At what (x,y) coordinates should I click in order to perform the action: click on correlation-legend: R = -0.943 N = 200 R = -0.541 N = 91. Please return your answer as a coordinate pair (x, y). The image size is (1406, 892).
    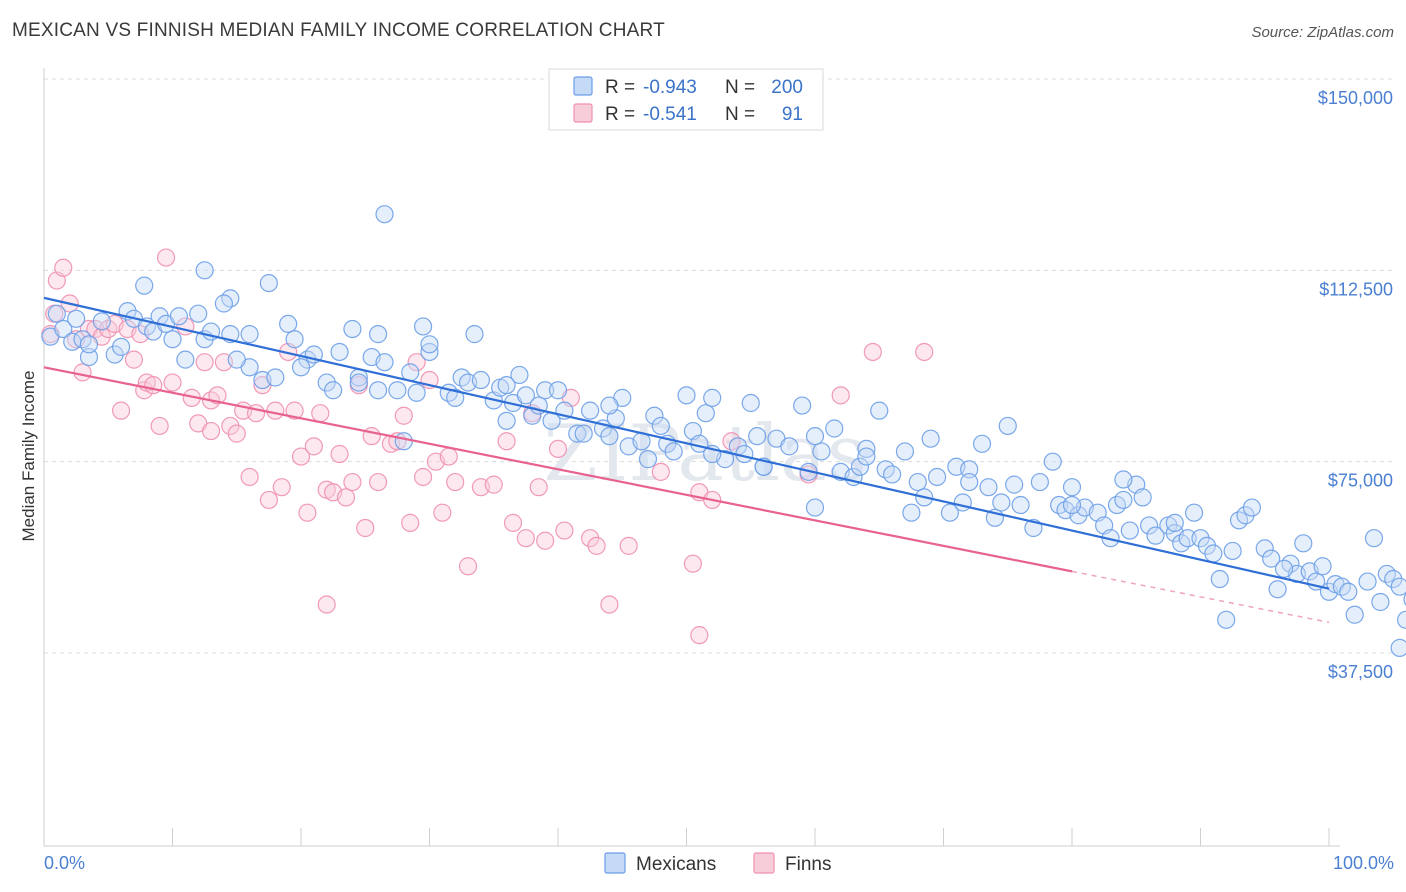
    Looking at the image, I should click on (686, 99).